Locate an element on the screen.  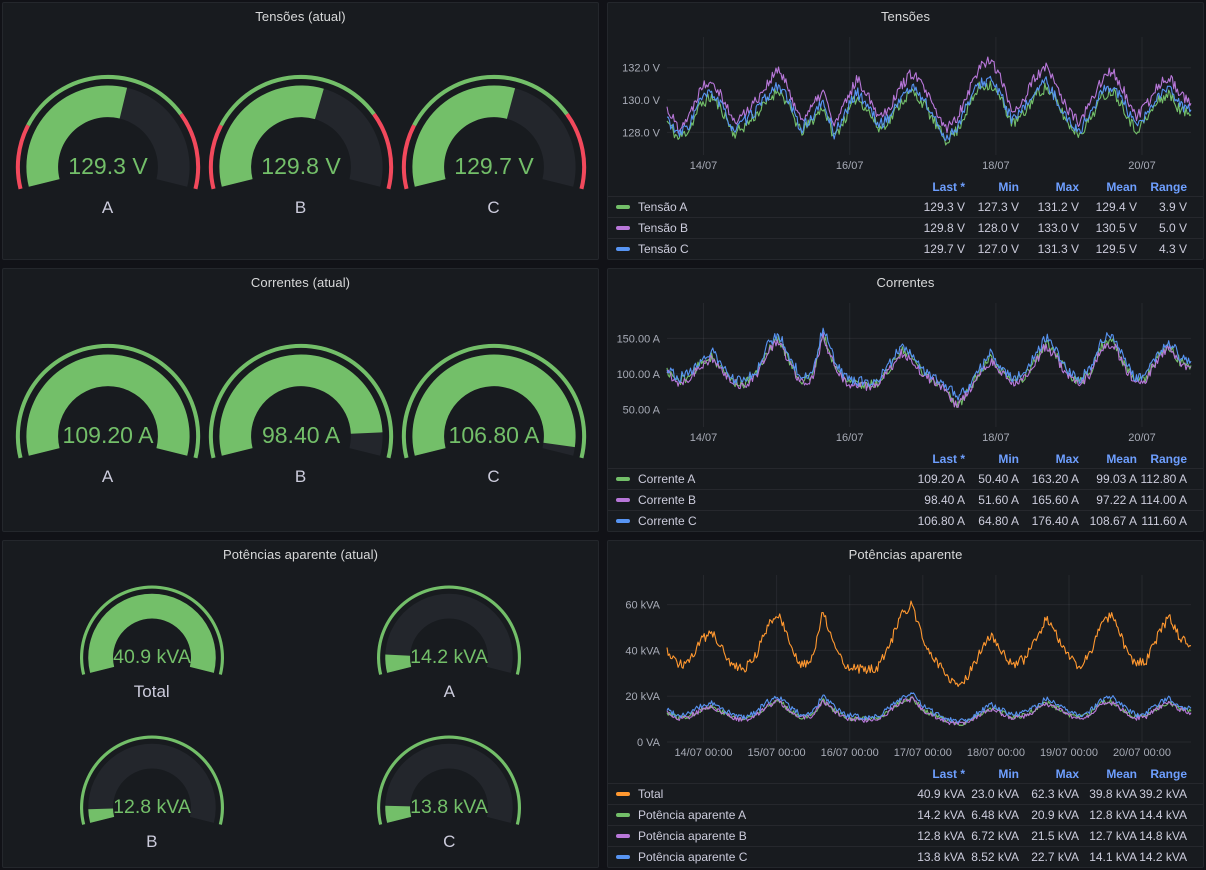
gauge-label: Total is located at coordinates (151, 692).